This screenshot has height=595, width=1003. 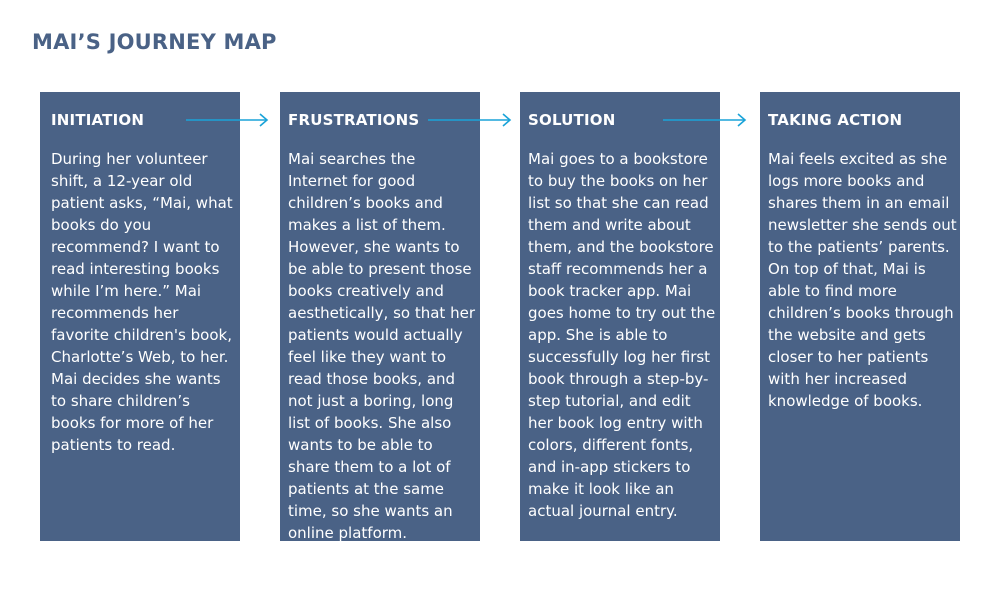 What do you see at coordinates (835, 120) in the screenshot?
I see `stage-heading: TAKING ACTION` at bounding box center [835, 120].